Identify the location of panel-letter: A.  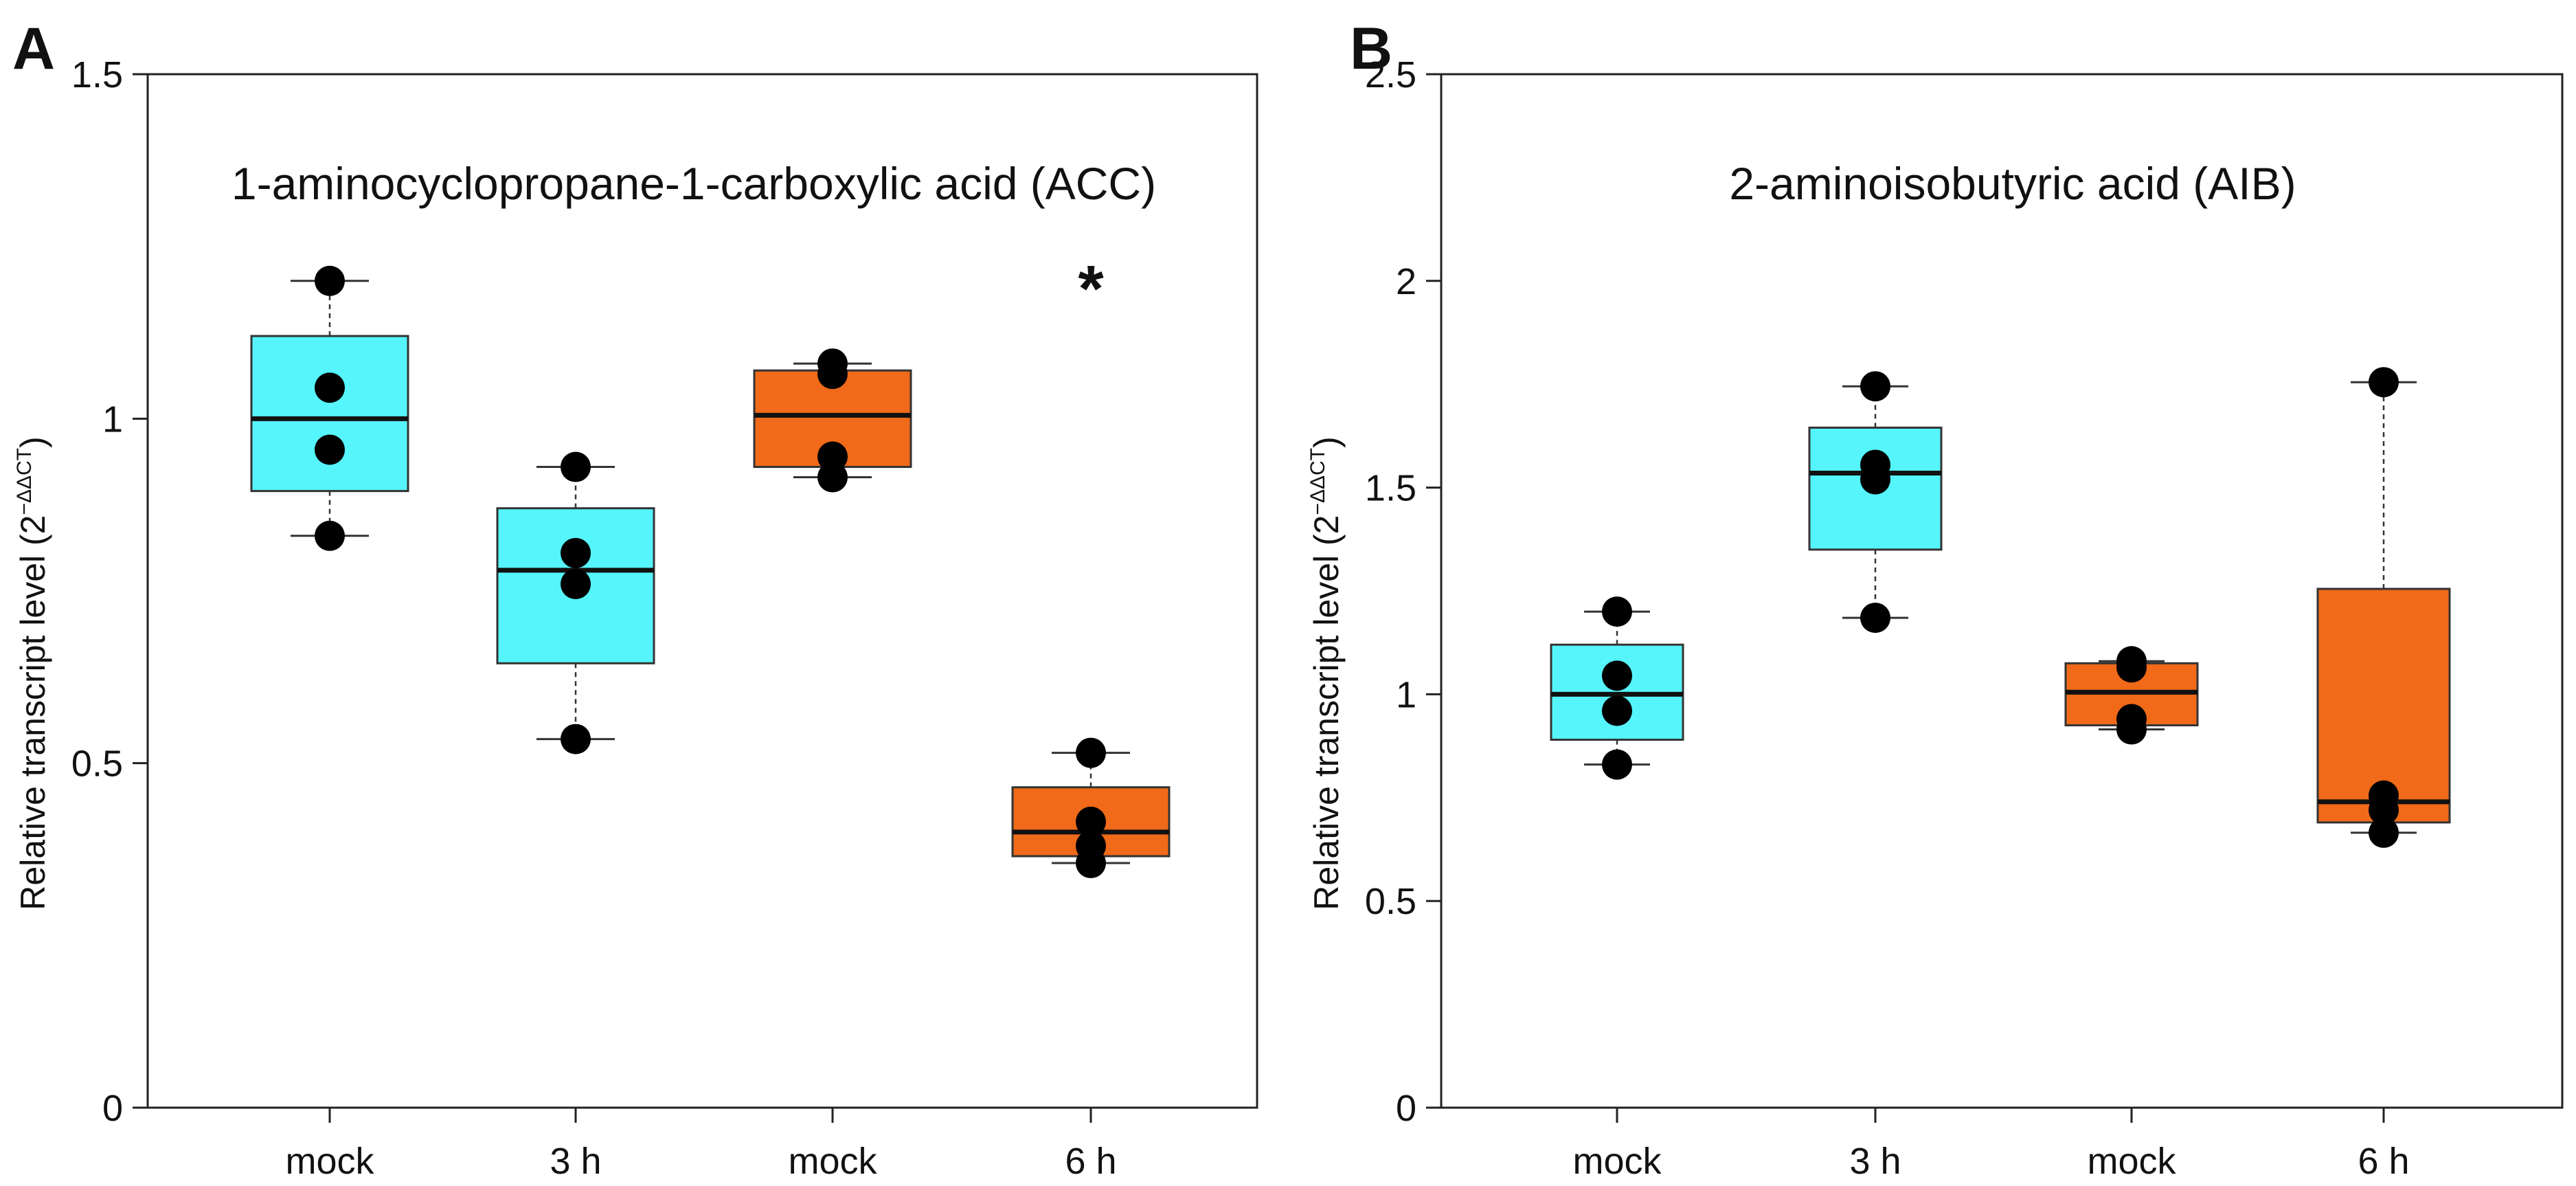
(33, 49).